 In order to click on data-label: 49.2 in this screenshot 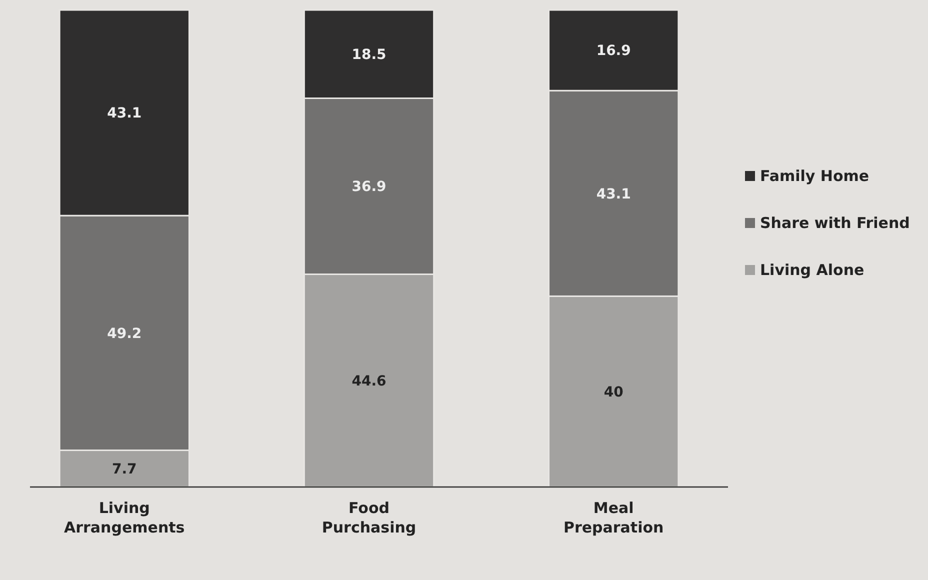, I will do `click(124, 334)`.